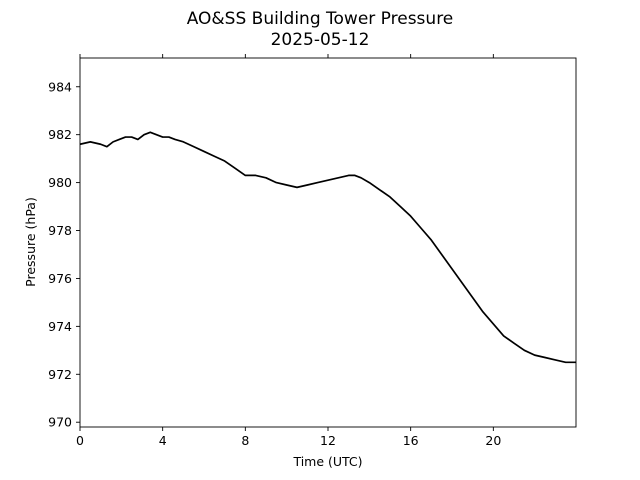  What do you see at coordinates (493, 440) in the screenshot?
I see `x-tick-label: 20` at bounding box center [493, 440].